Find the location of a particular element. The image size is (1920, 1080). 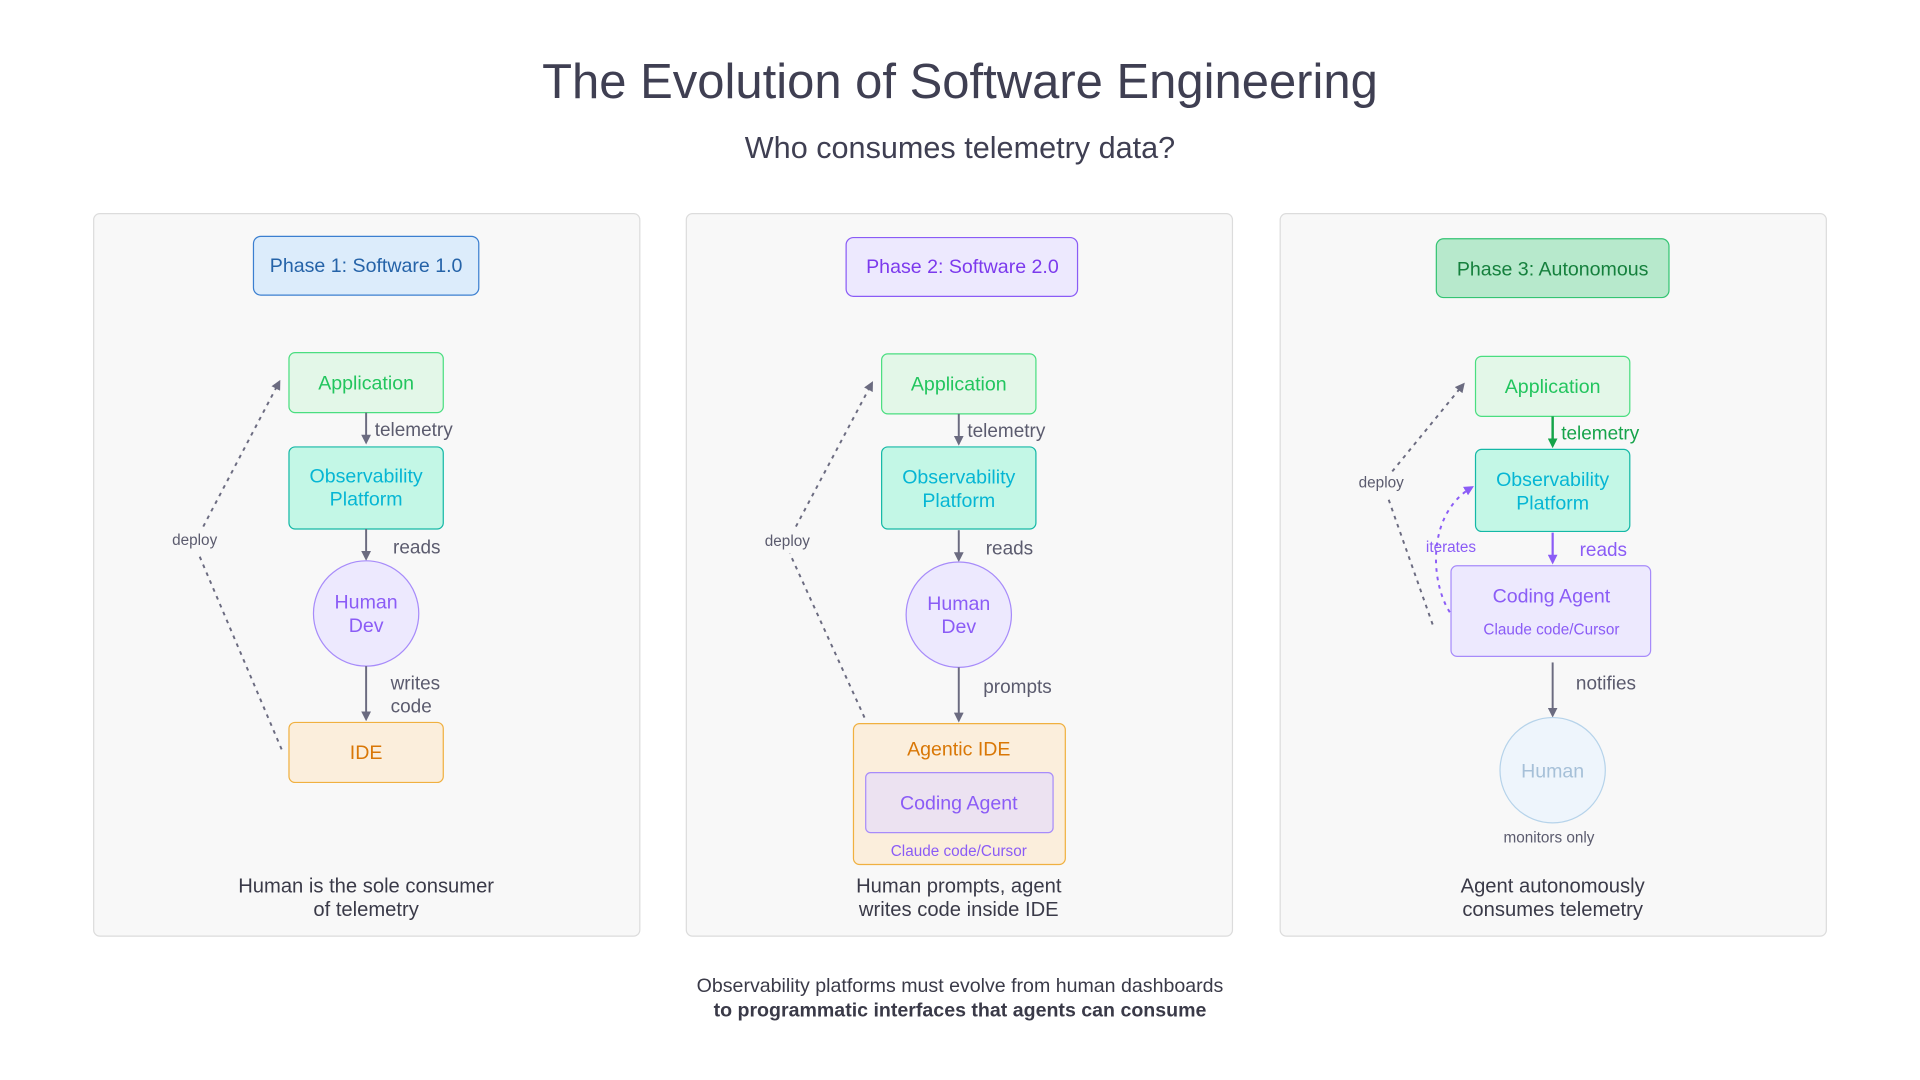

coding-agent-node: Coding Agent is located at coordinates (959, 803).